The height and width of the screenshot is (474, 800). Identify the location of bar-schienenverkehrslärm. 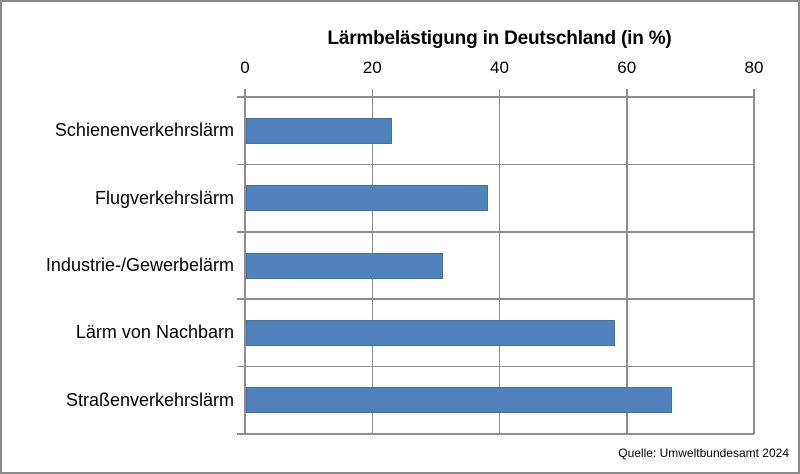
(319, 130).